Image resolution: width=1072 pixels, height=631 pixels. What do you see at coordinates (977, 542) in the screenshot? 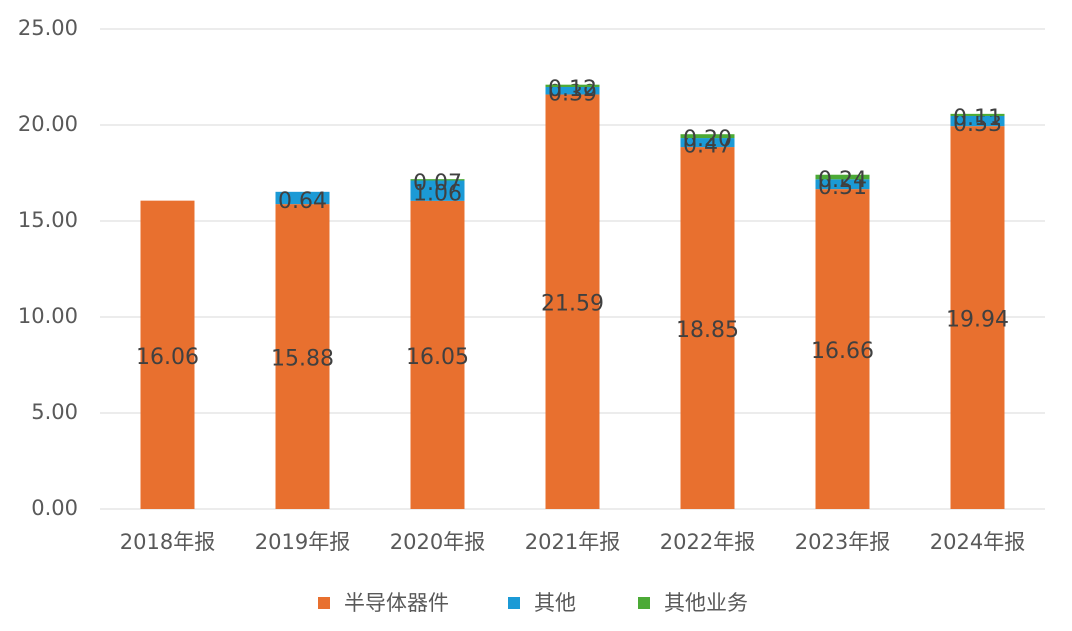
I see `x-tick-label: 2024年报` at bounding box center [977, 542].